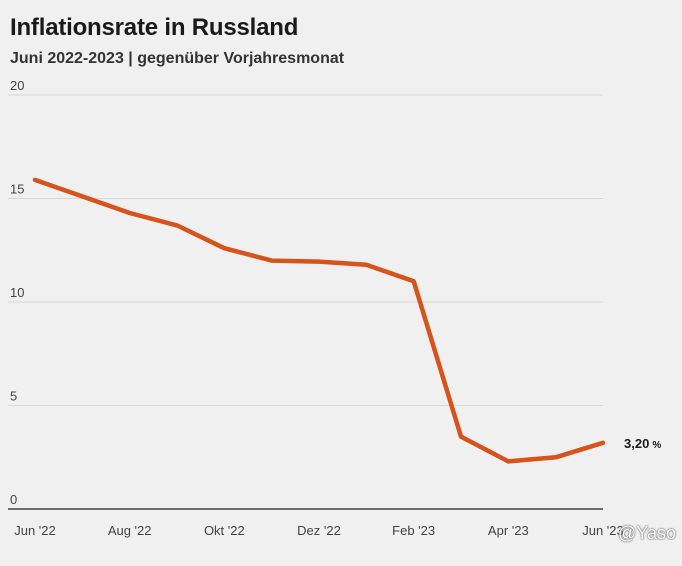 The height and width of the screenshot is (566, 682). Describe the element at coordinates (224, 530) in the screenshot. I see `x-tick-label: Okt '22` at that location.